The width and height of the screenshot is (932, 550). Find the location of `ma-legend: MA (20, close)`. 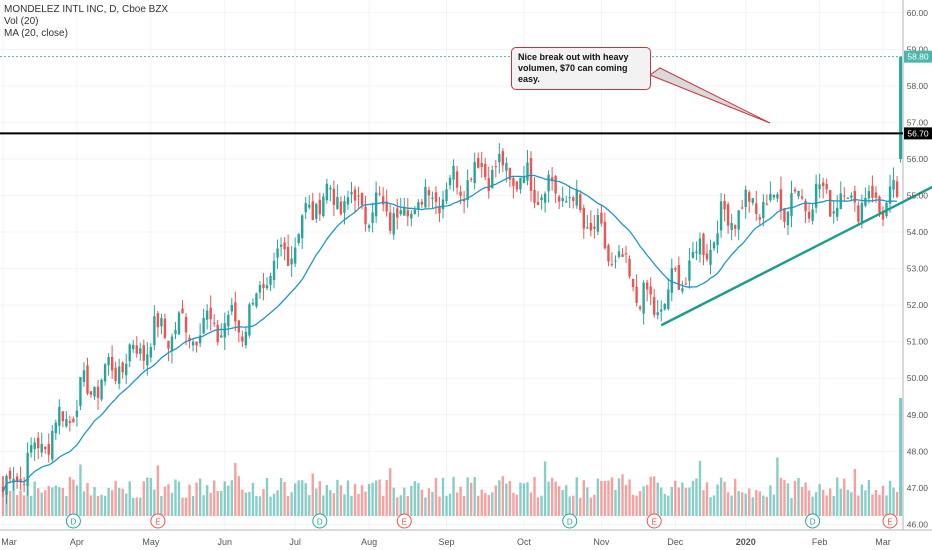

ma-legend: MA (20, close) is located at coordinates (36, 33).